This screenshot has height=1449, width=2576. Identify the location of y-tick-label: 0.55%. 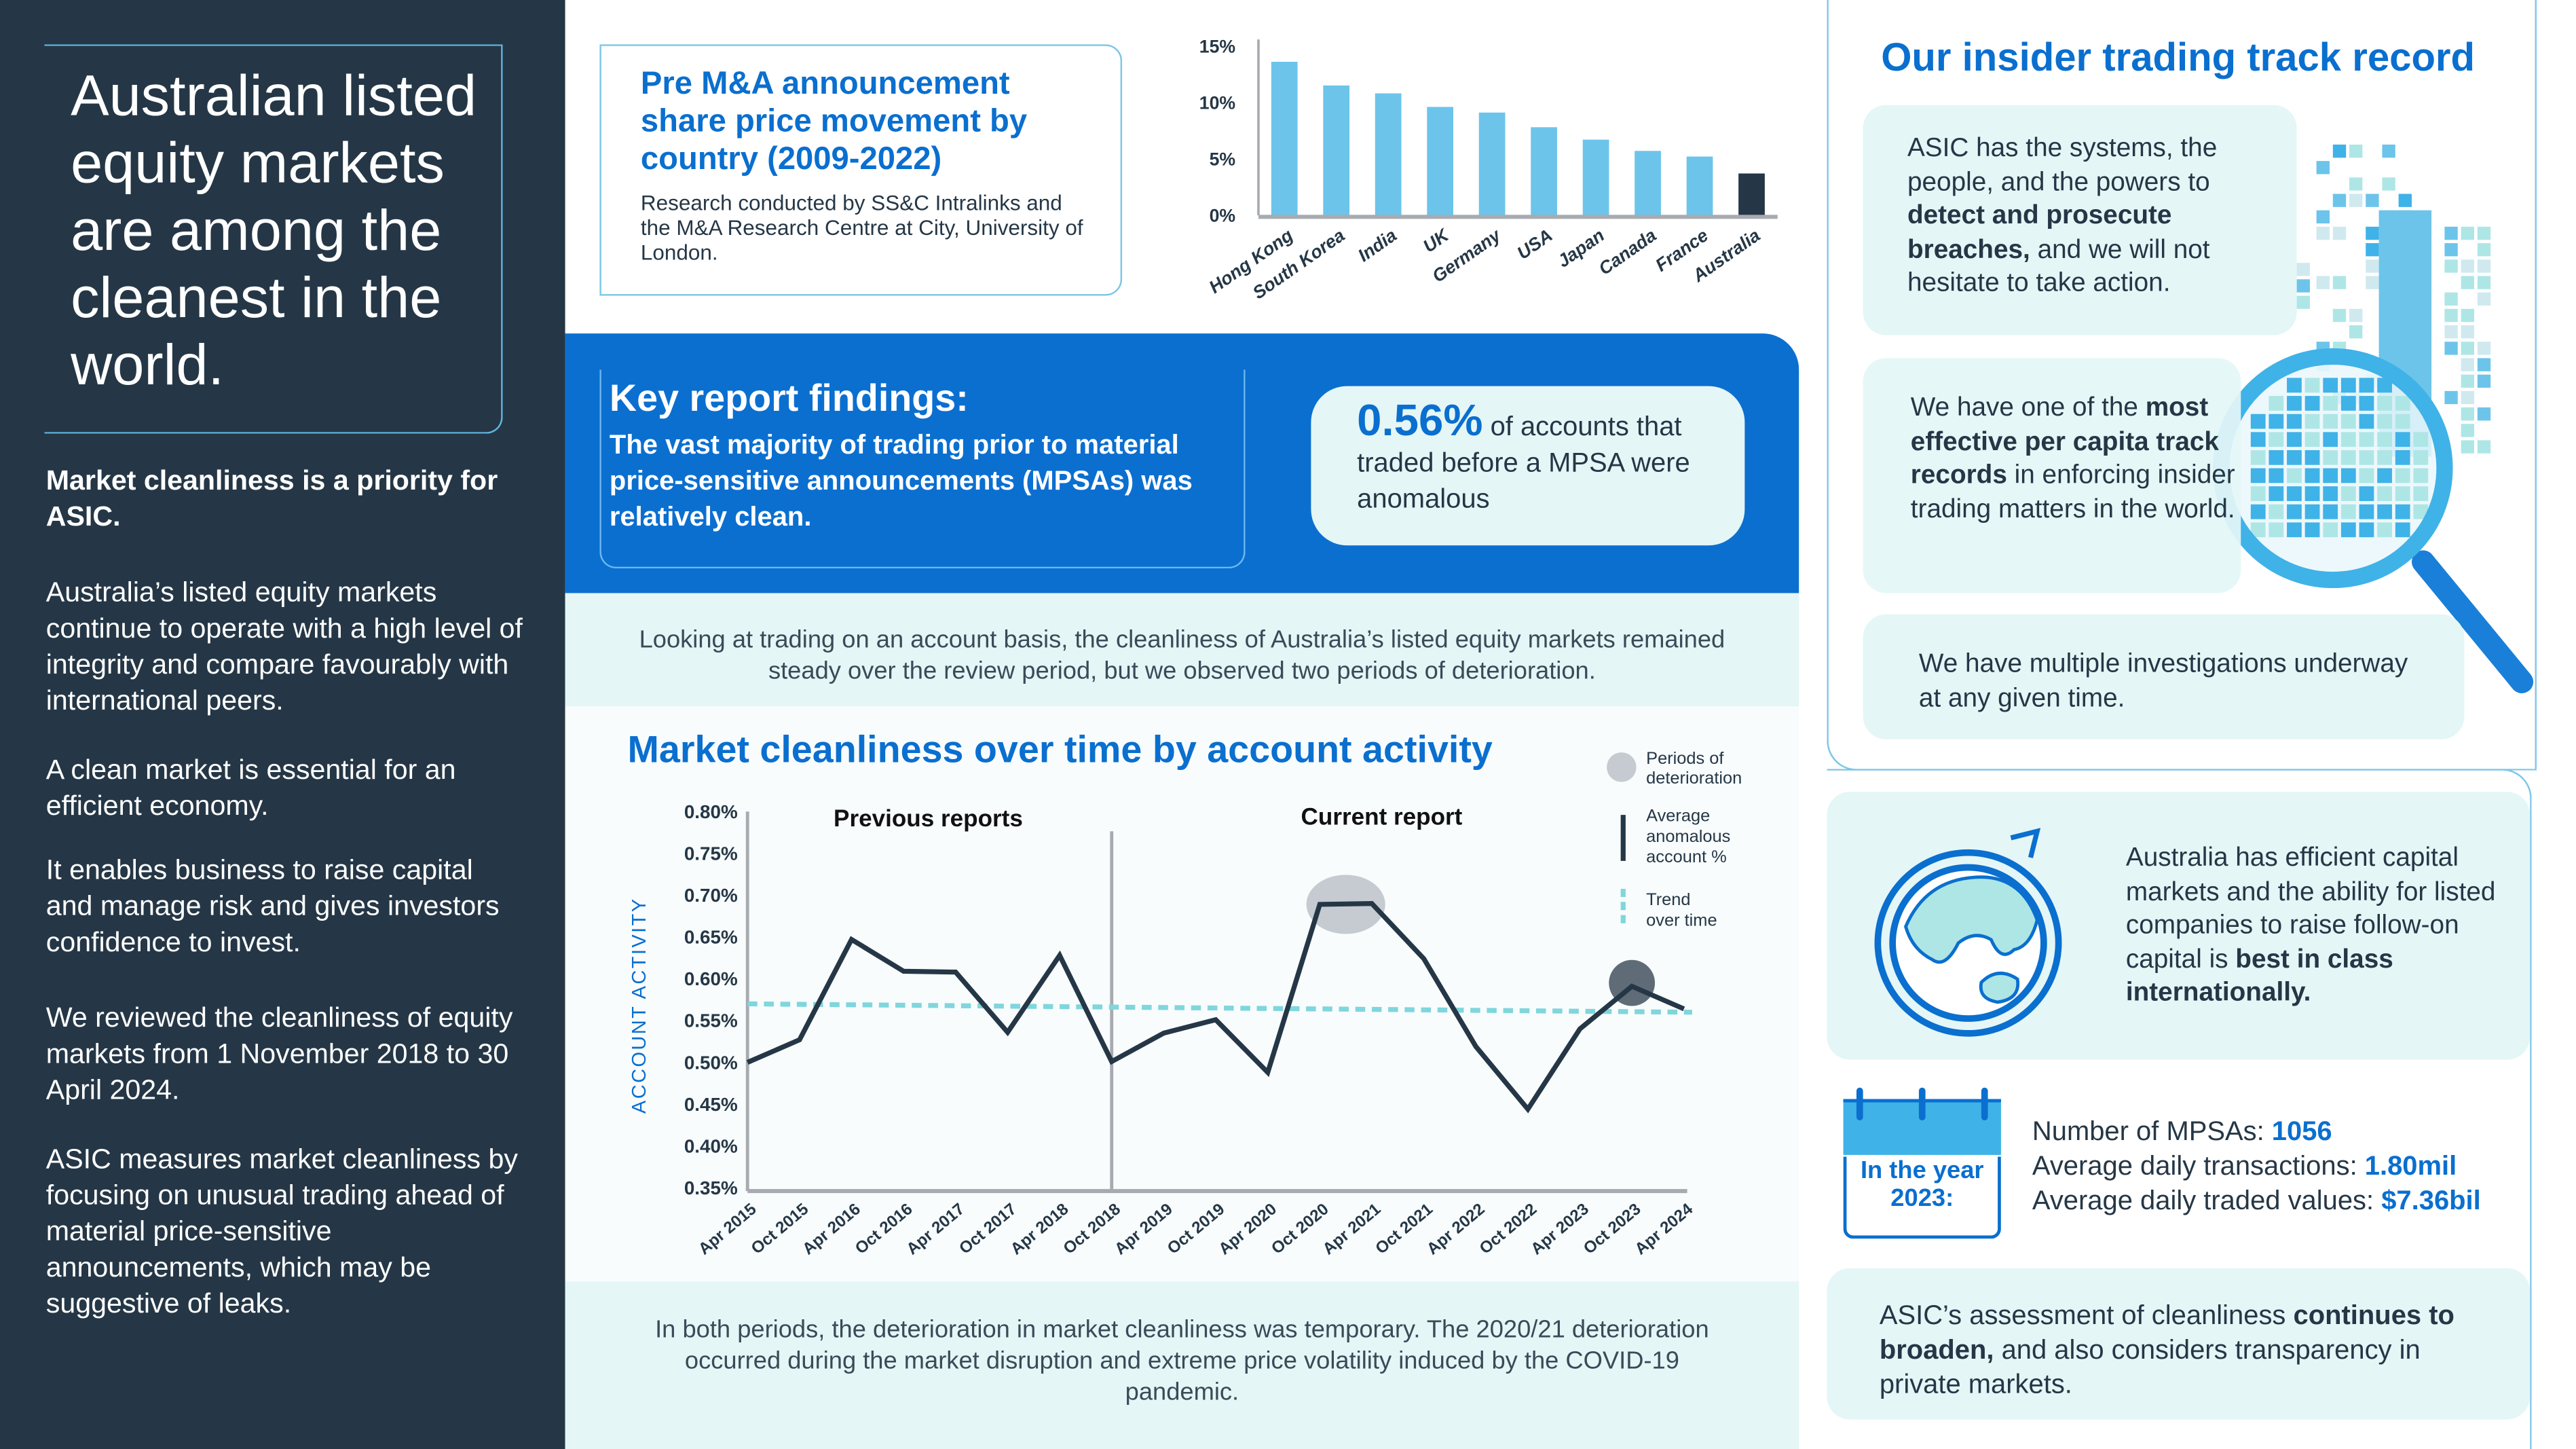
(711, 1020).